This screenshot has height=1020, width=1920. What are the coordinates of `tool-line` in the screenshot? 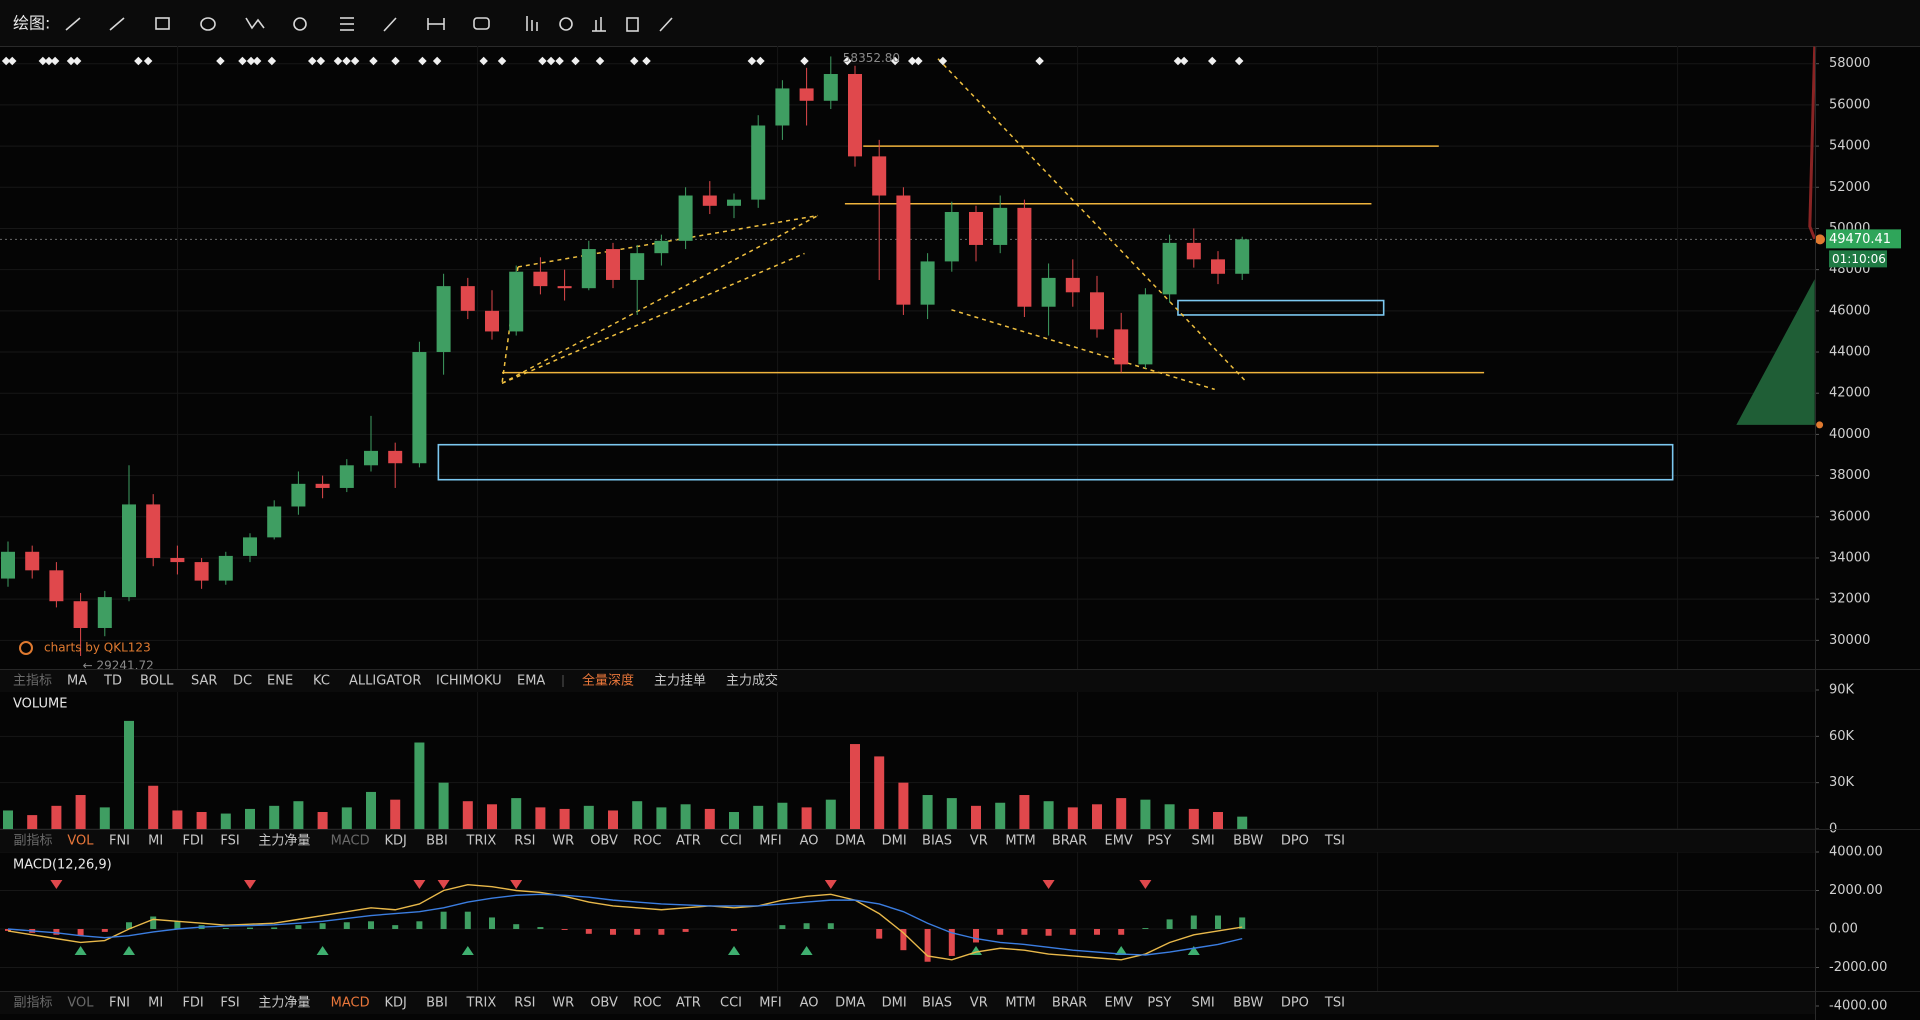 It's located at (73, 24).